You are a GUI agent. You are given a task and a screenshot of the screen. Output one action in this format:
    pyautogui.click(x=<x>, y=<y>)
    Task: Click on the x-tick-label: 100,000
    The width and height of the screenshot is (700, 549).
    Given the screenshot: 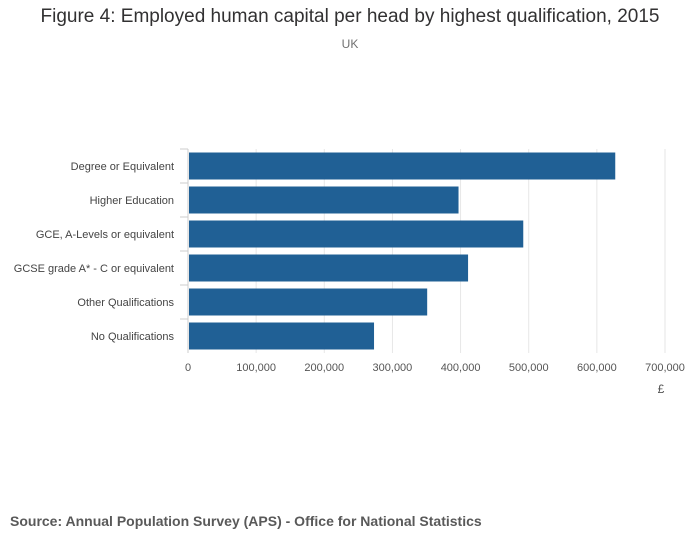 What is the action you would take?
    pyautogui.click(x=256, y=368)
    